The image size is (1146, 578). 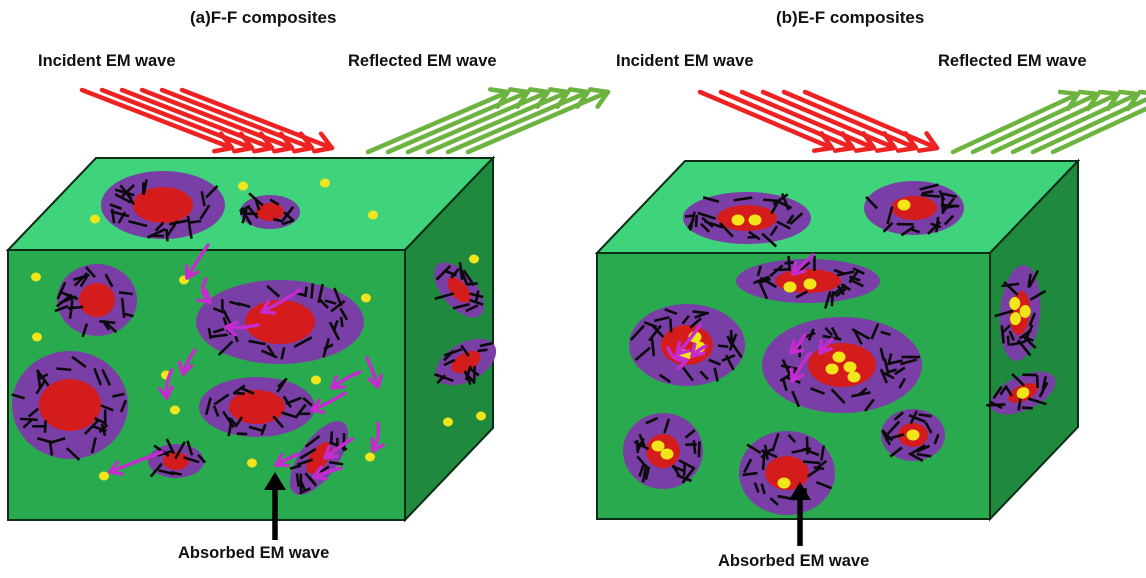 What do you see at coordinates (685, 61) in the screenshot?
I see `panel-b-incident-label: Incident EM wave` at bounding box center [685, 61].